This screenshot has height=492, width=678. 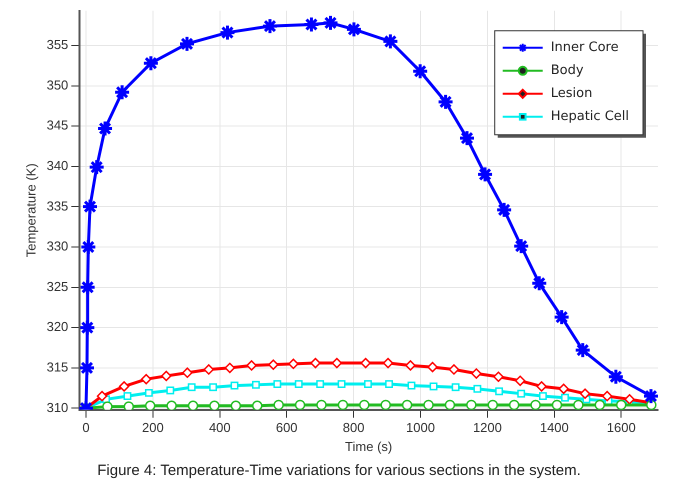 I want to click on y-tick-label: 320, so click(x=57, y=326).